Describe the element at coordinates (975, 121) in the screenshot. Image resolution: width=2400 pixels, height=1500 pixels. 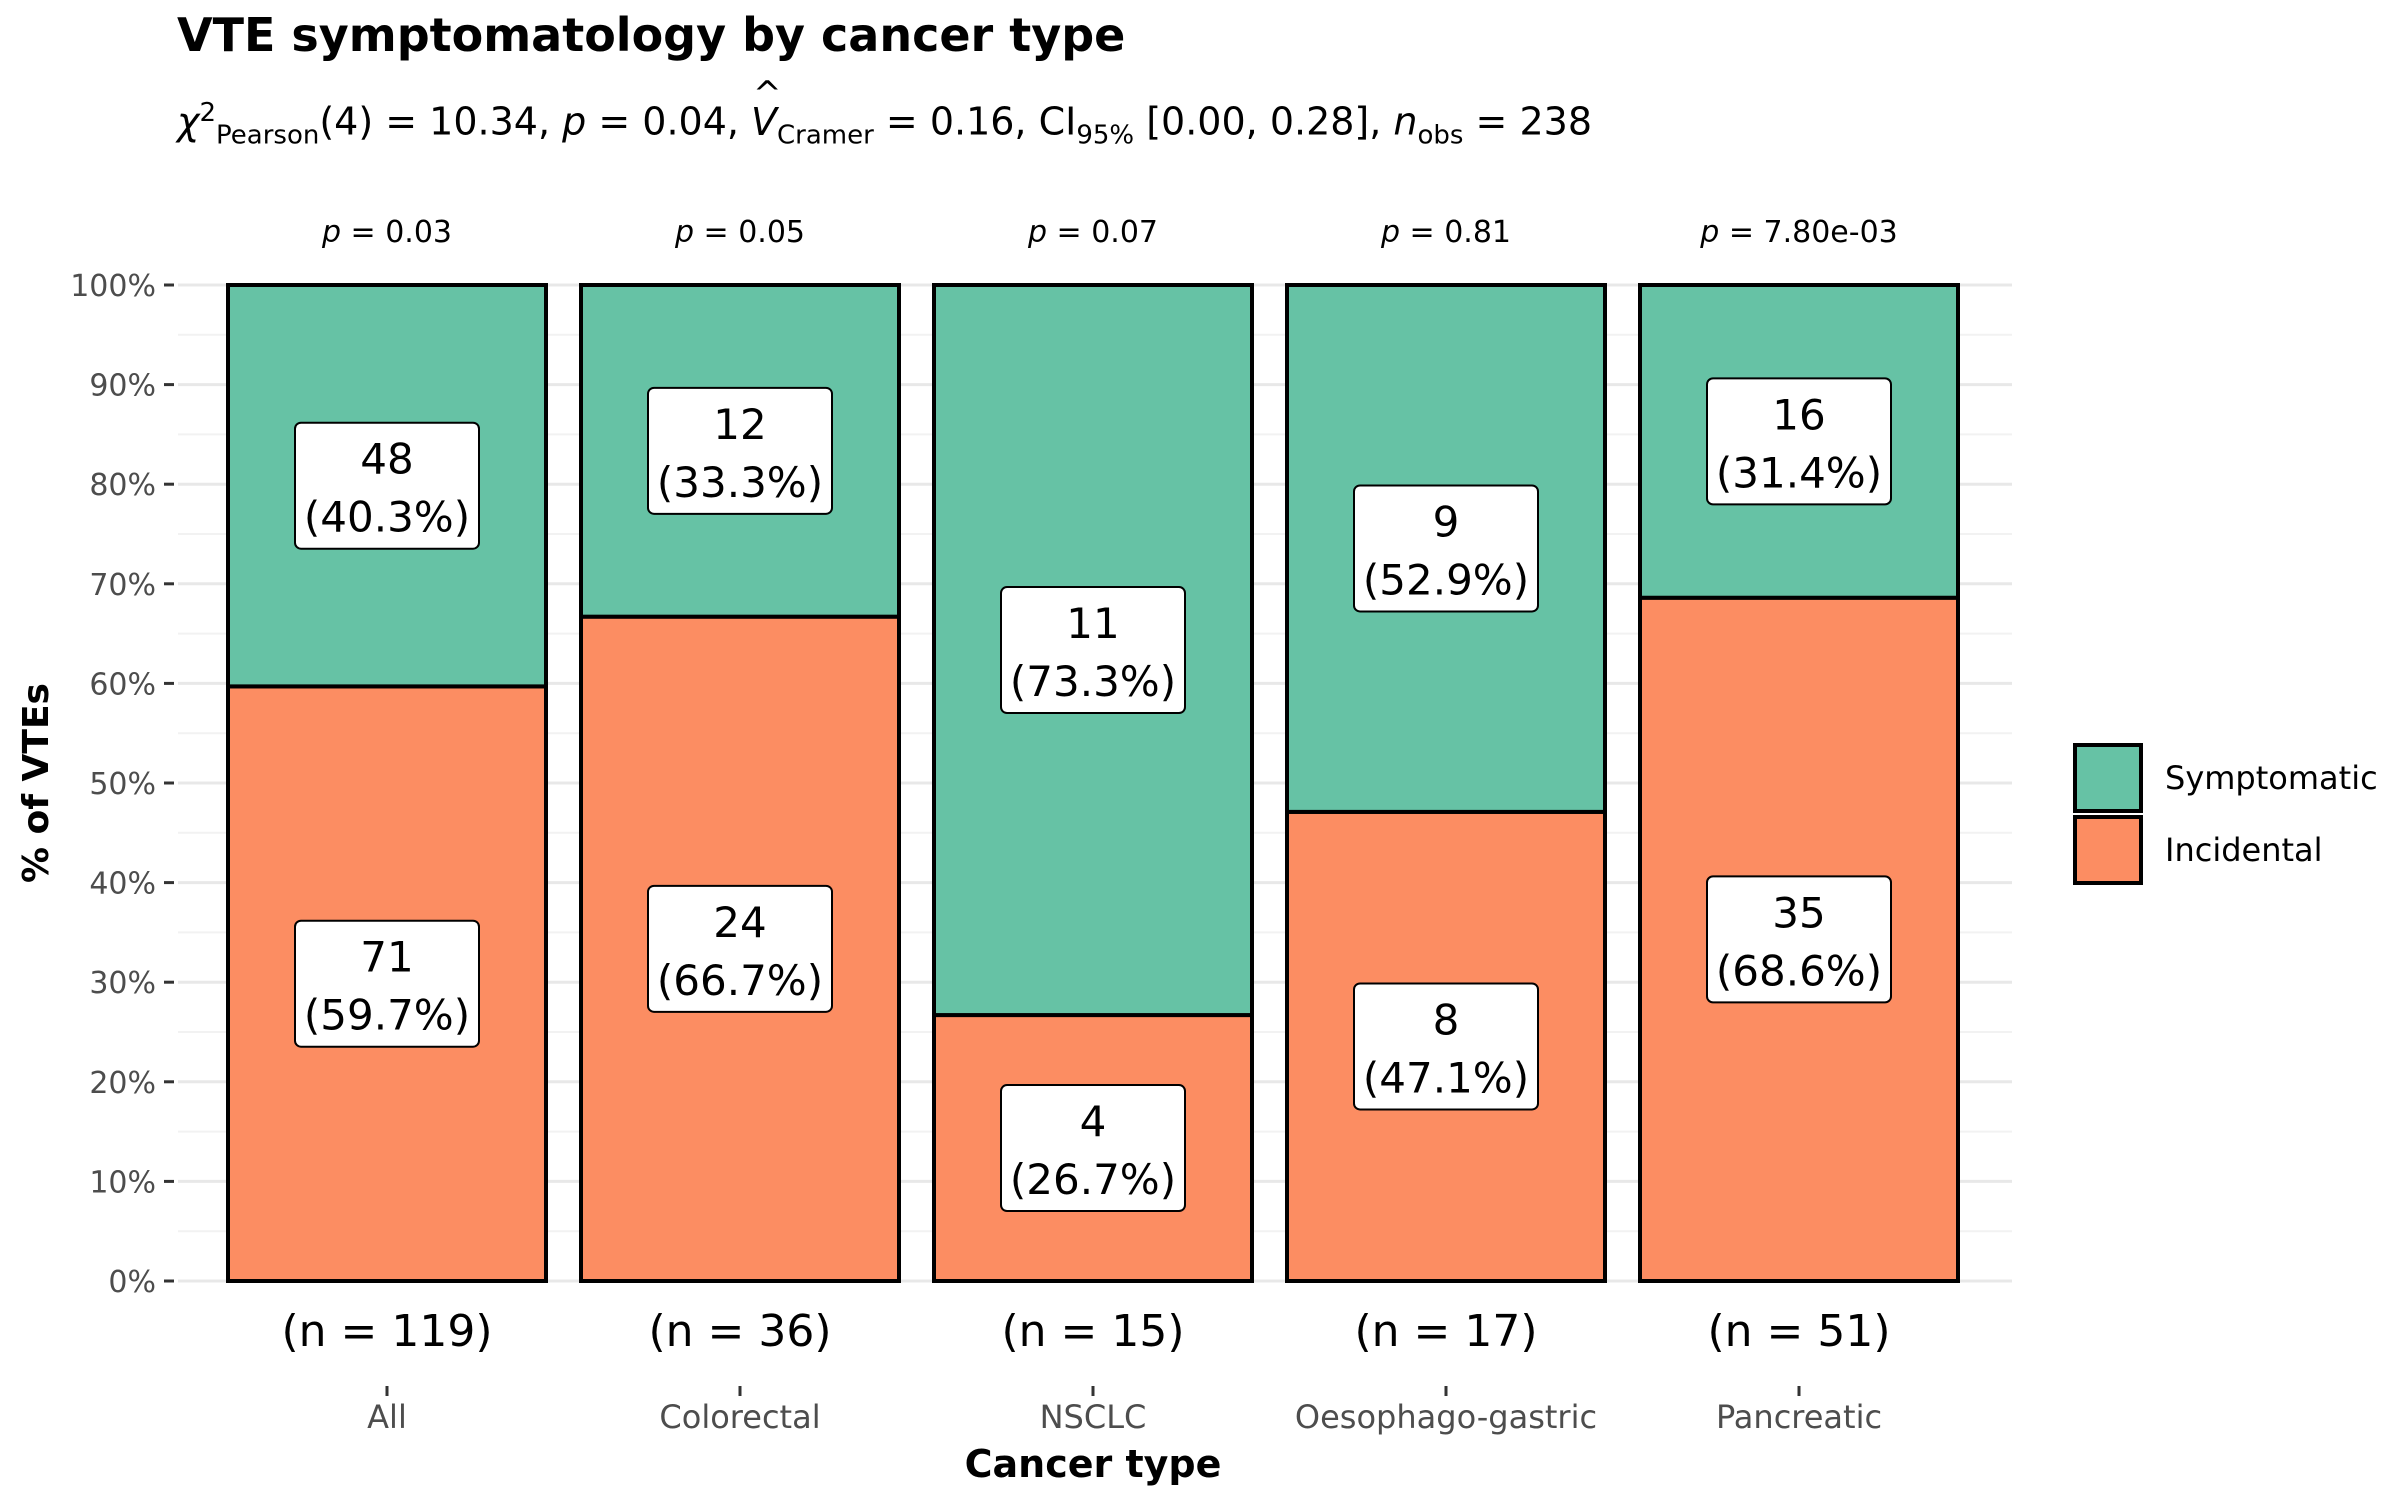
I see `subtitle-v-value: = 0.16, CI` at that location.